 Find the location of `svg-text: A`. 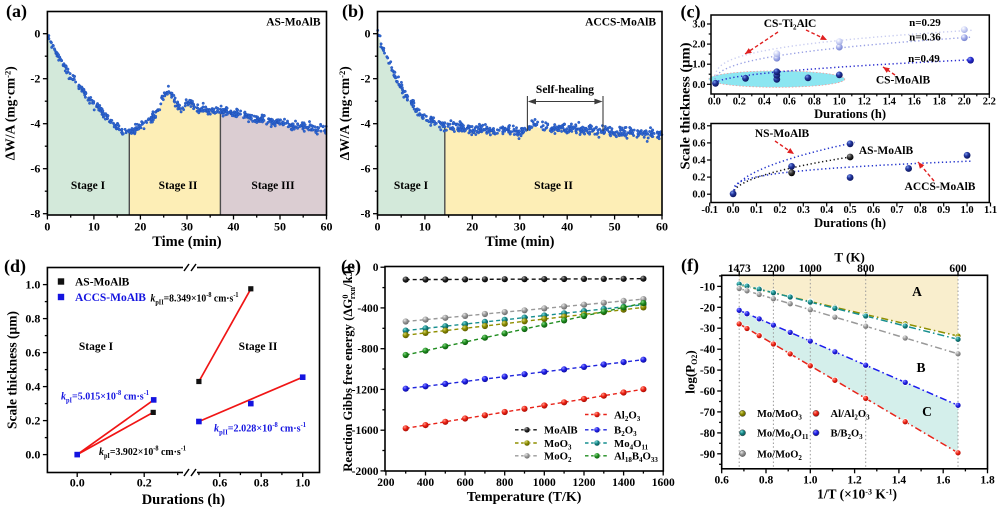

svg-text: A is located at coordinates (917, 291).